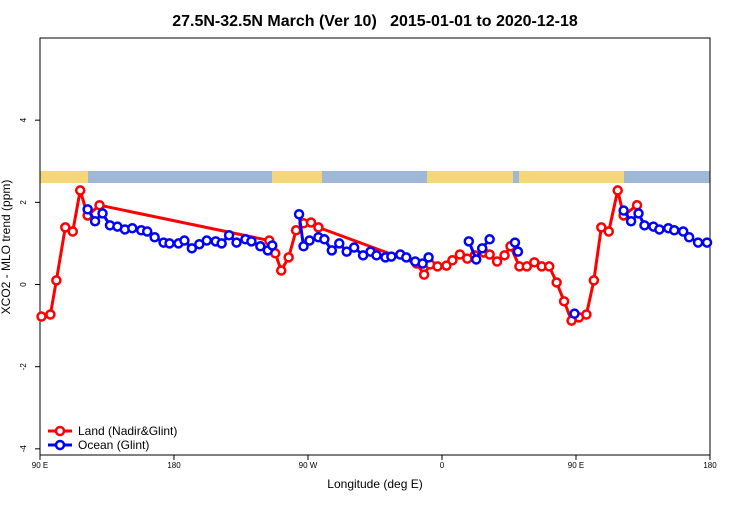 The image size is (750, 505). I want to click on map-band, so click(375, 177).